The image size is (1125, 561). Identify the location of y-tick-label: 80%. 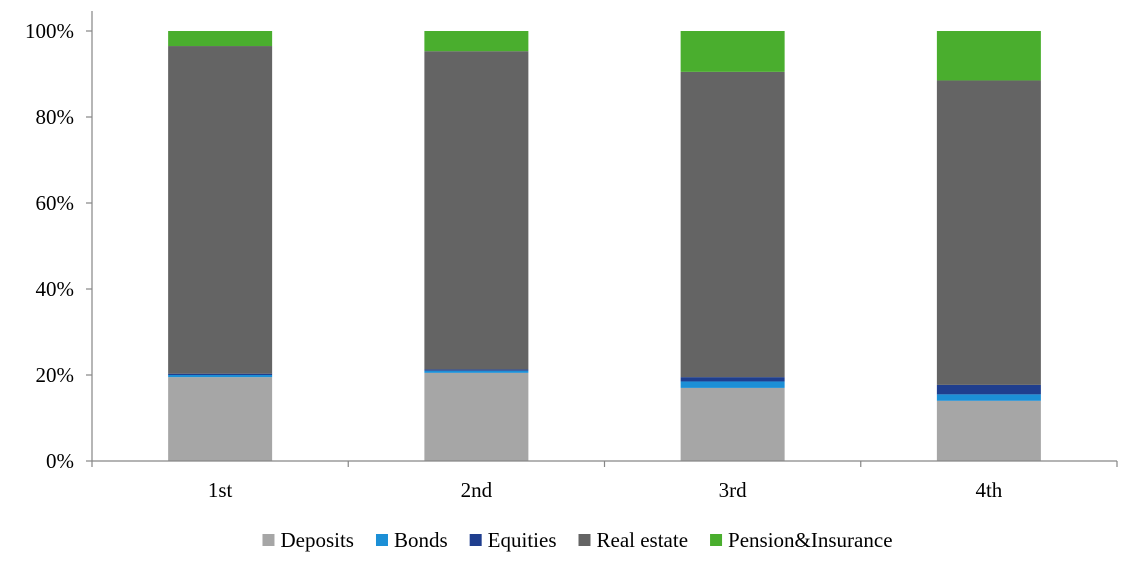
(55, 117).